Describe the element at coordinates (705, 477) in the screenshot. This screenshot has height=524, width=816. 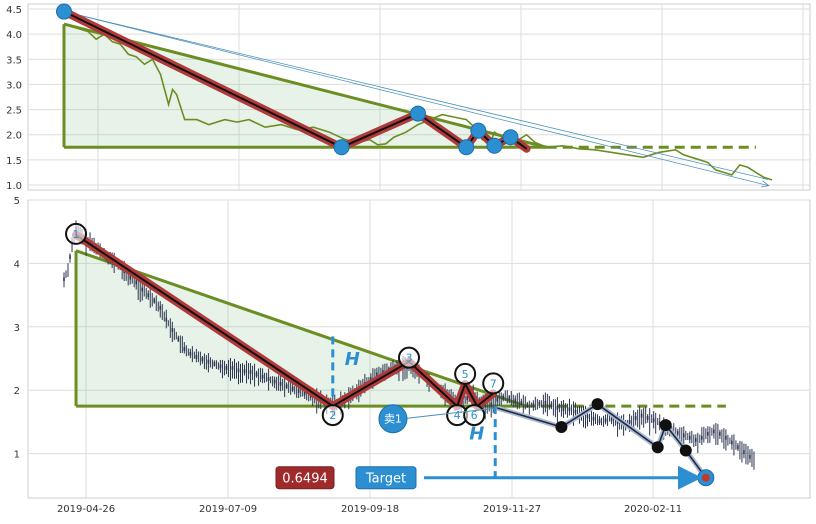
I see `target-point-inner` at that location.